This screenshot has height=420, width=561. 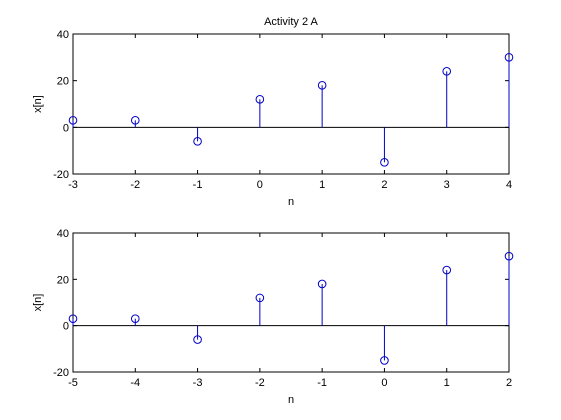 I want to click on x-tick-label: 4, so click(x=509, y=185).